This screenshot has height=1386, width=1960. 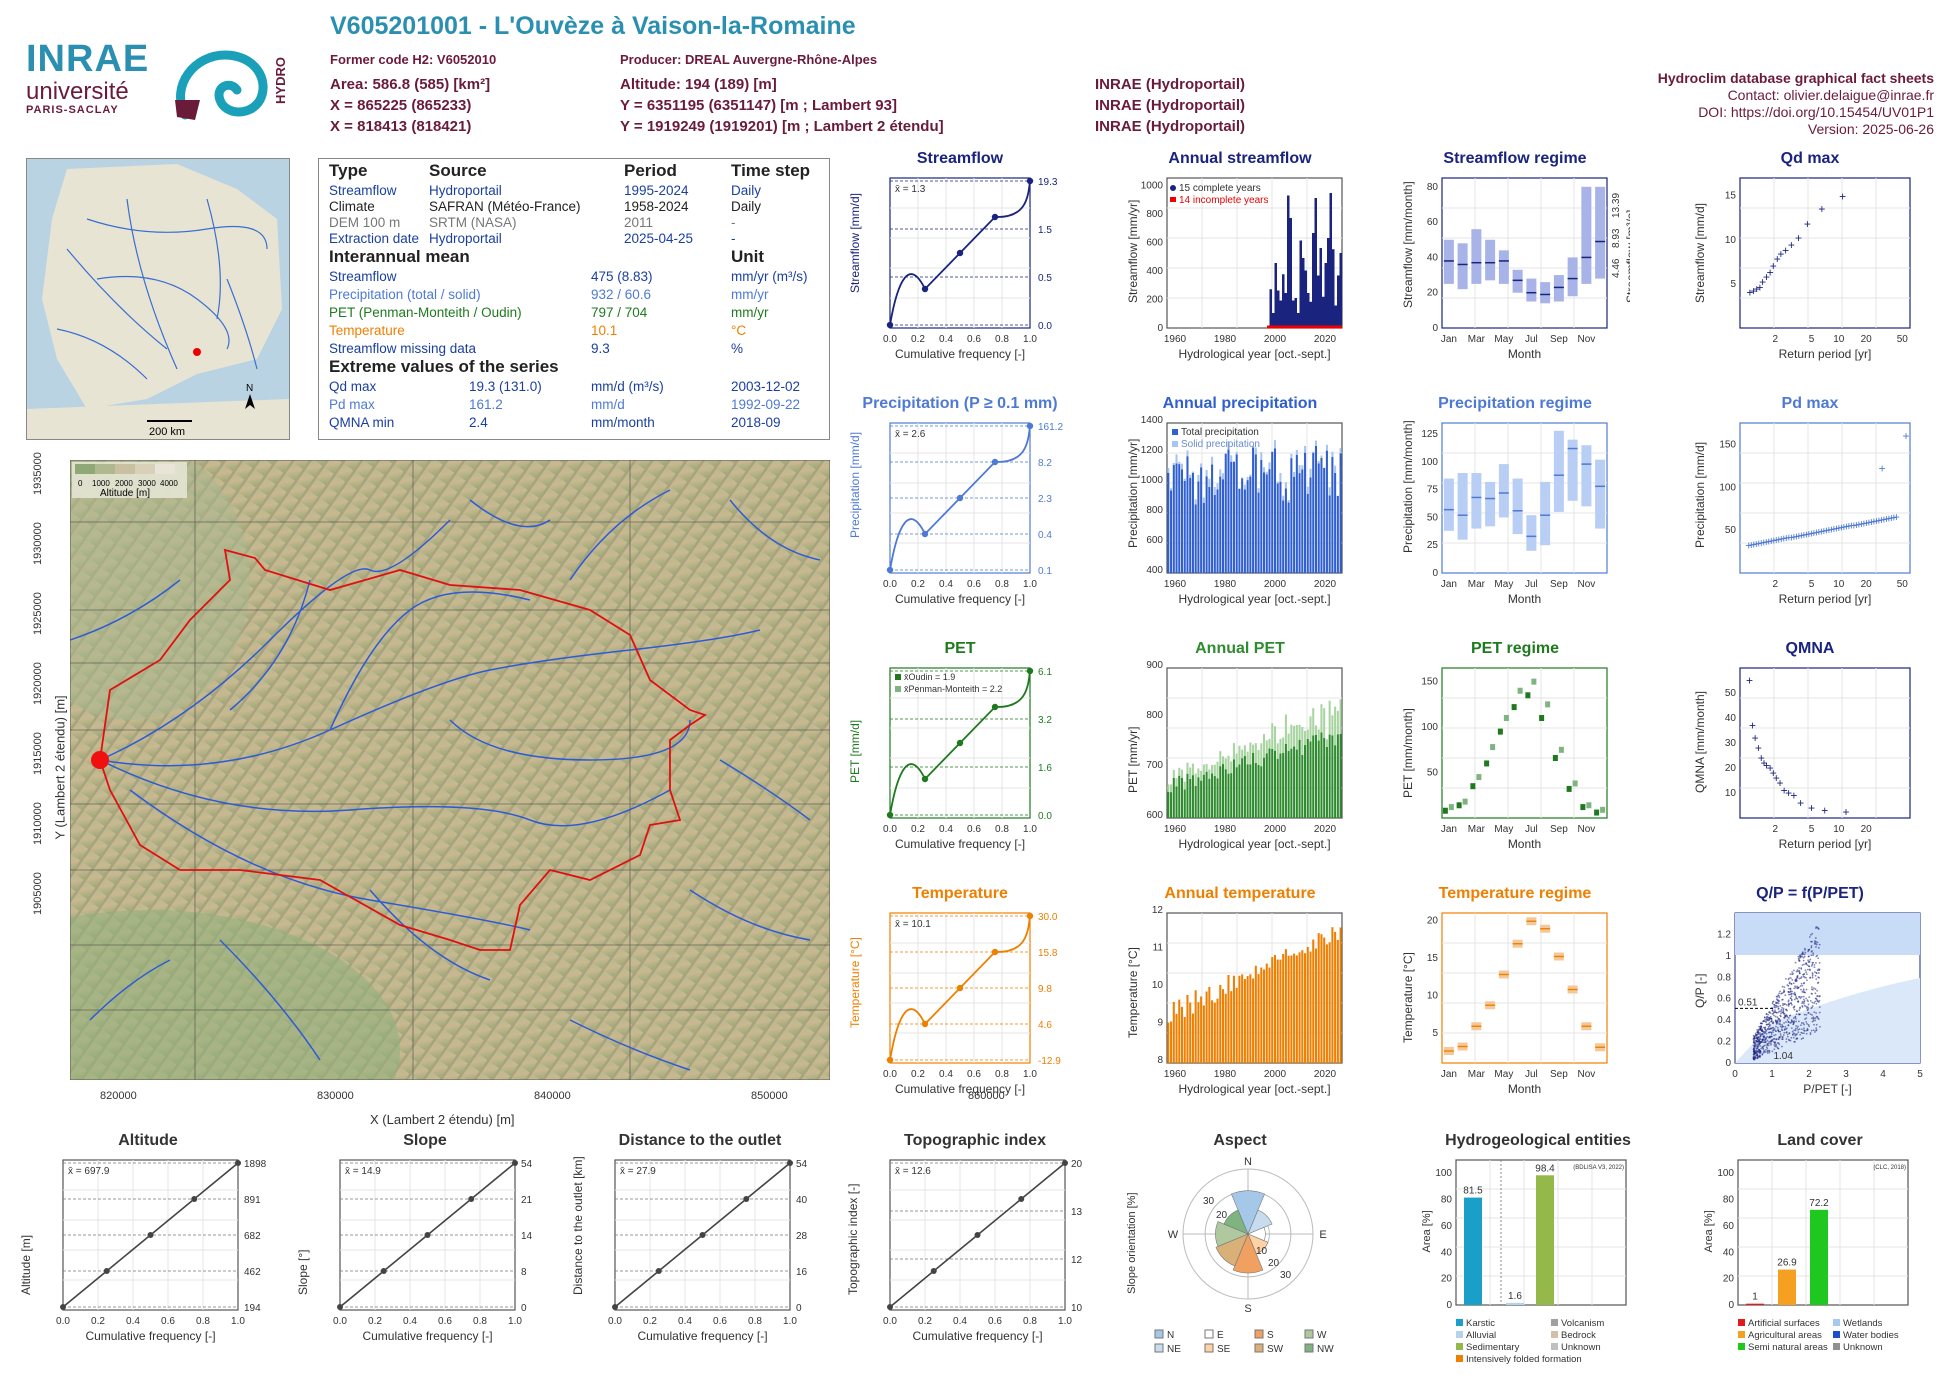 What do you see at coordinates (1154, 765) in the screenshot?
I see `y-tick: 700` at bounding box center [1154, 765].